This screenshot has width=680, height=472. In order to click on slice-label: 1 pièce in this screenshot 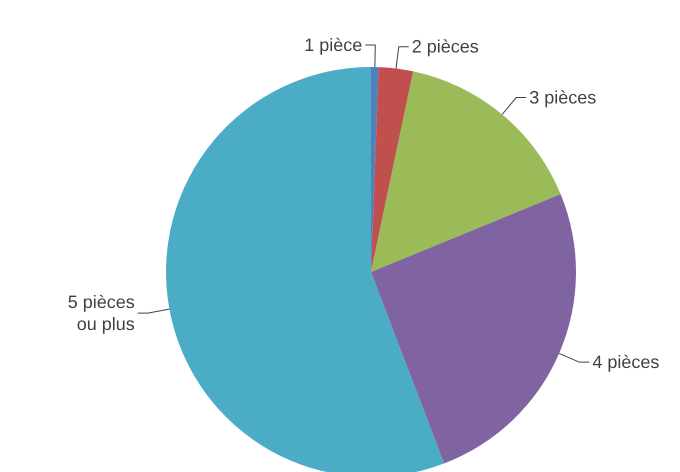, I will do `click(333, 45)`.